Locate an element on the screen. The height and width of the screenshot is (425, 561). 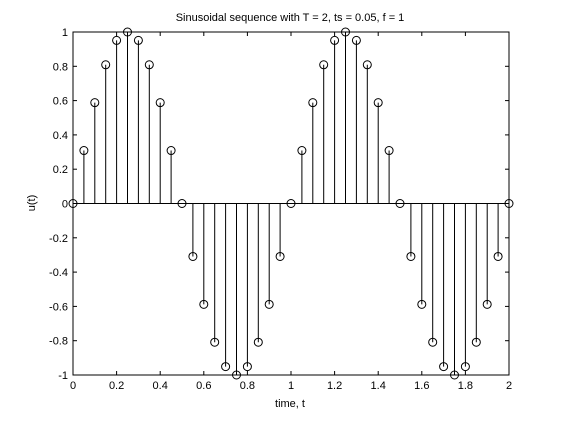
y-tick-label: 0.4 is located at coordinates (60, 136).